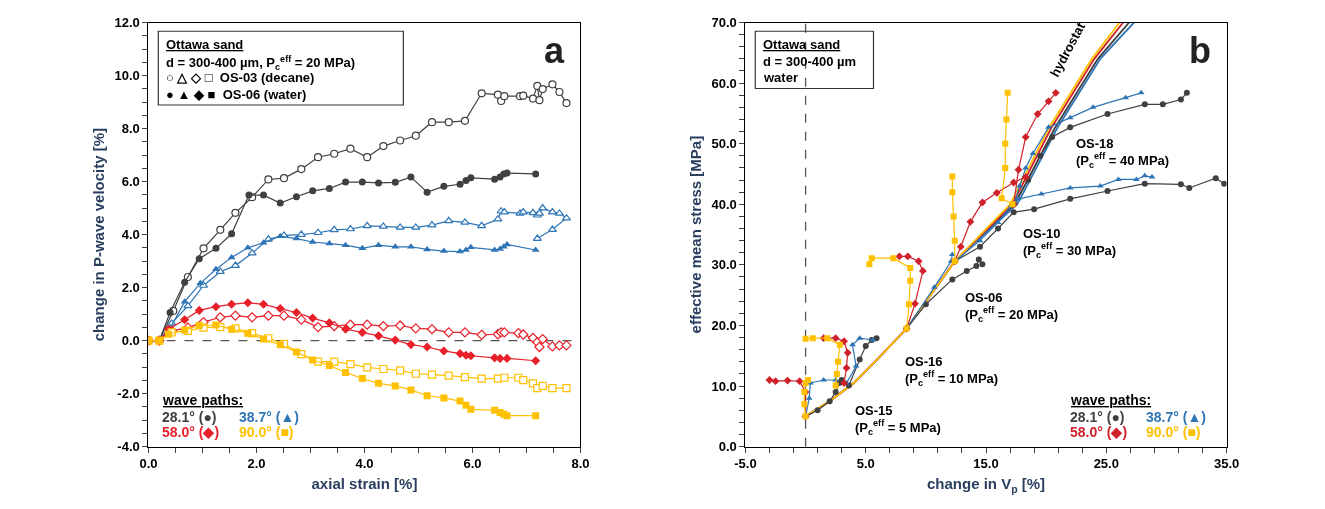 This screenshot has height=509, width=1325. Describe the element at coordinates (810, 61) in the screenshot. I see `annotation: d = 300-400 µm` at that location.